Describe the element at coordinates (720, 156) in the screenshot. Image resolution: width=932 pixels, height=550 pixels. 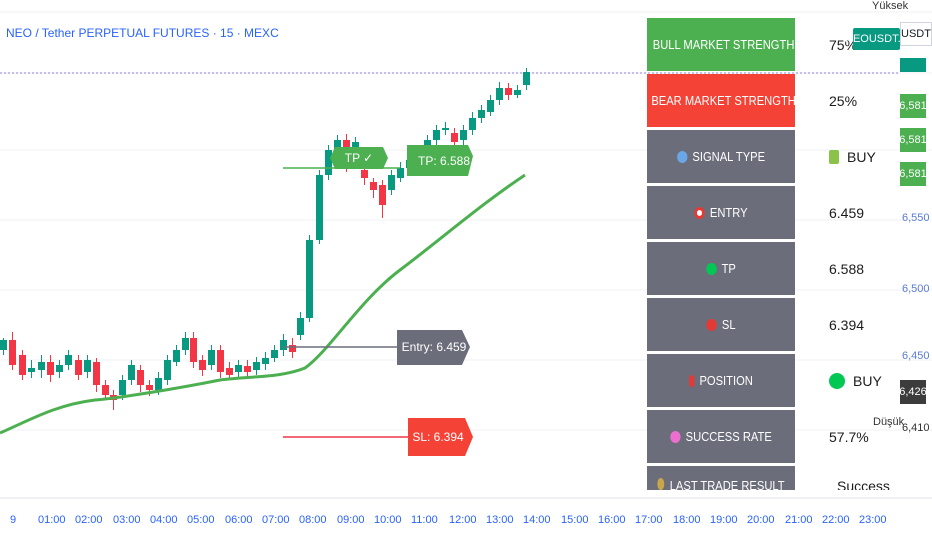
I see `signal-type-label: SIGNAL TYPE` at that location.